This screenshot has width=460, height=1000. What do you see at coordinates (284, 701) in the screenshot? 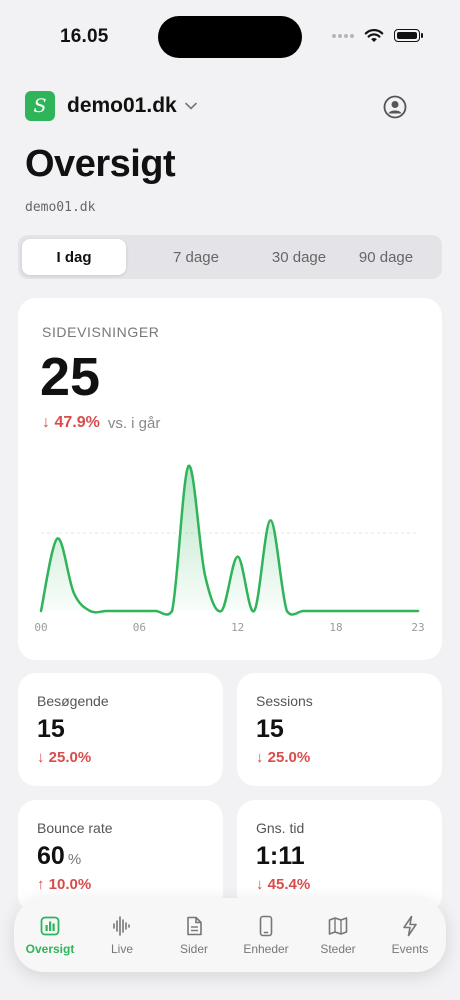
I see `sessions-label: Sessions` at bounding box center [284, 701].